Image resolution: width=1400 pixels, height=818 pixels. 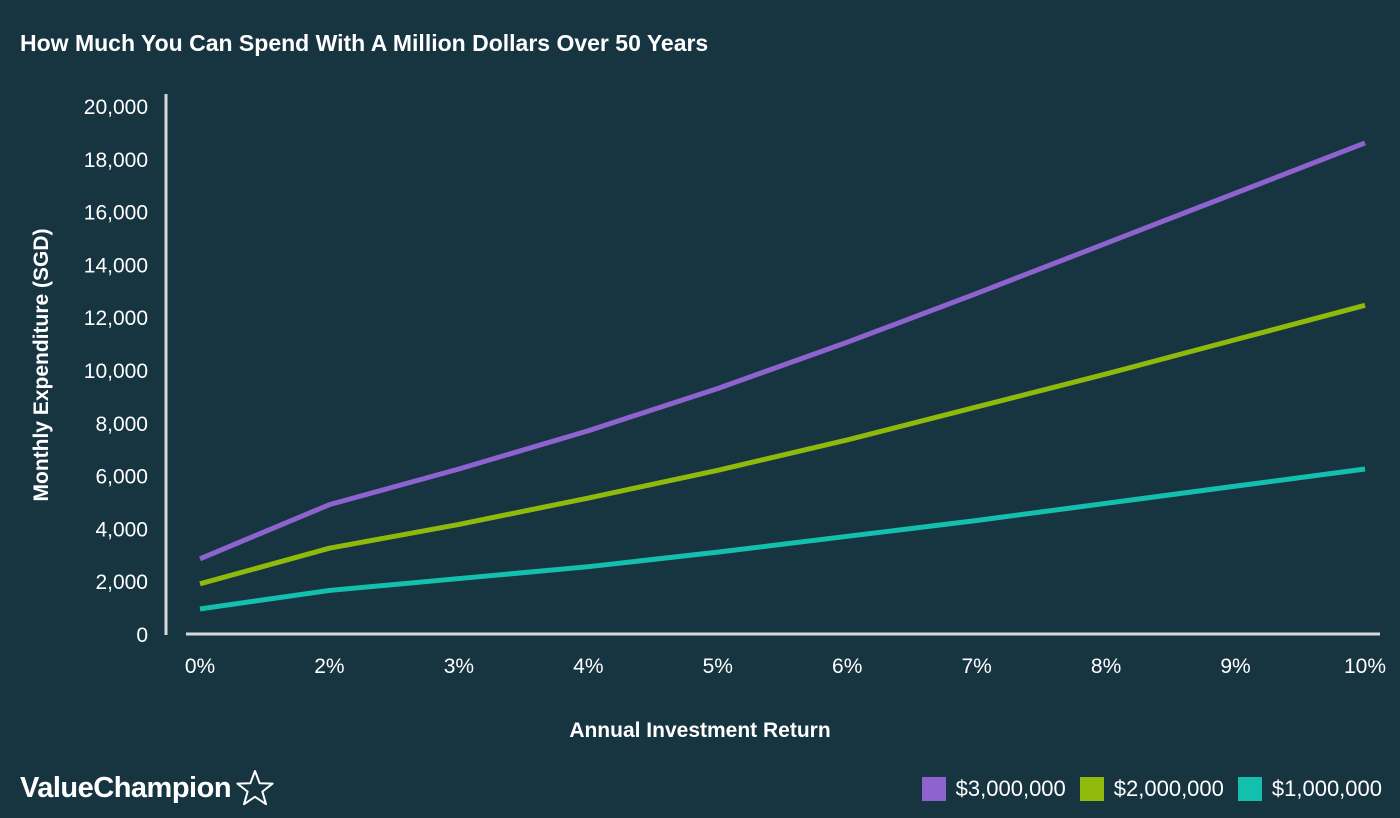 What do you see at coordinates (1365, 666) in the screenshot?
I see `x-tick-label: 10%` at bounding box center [1365, 666].